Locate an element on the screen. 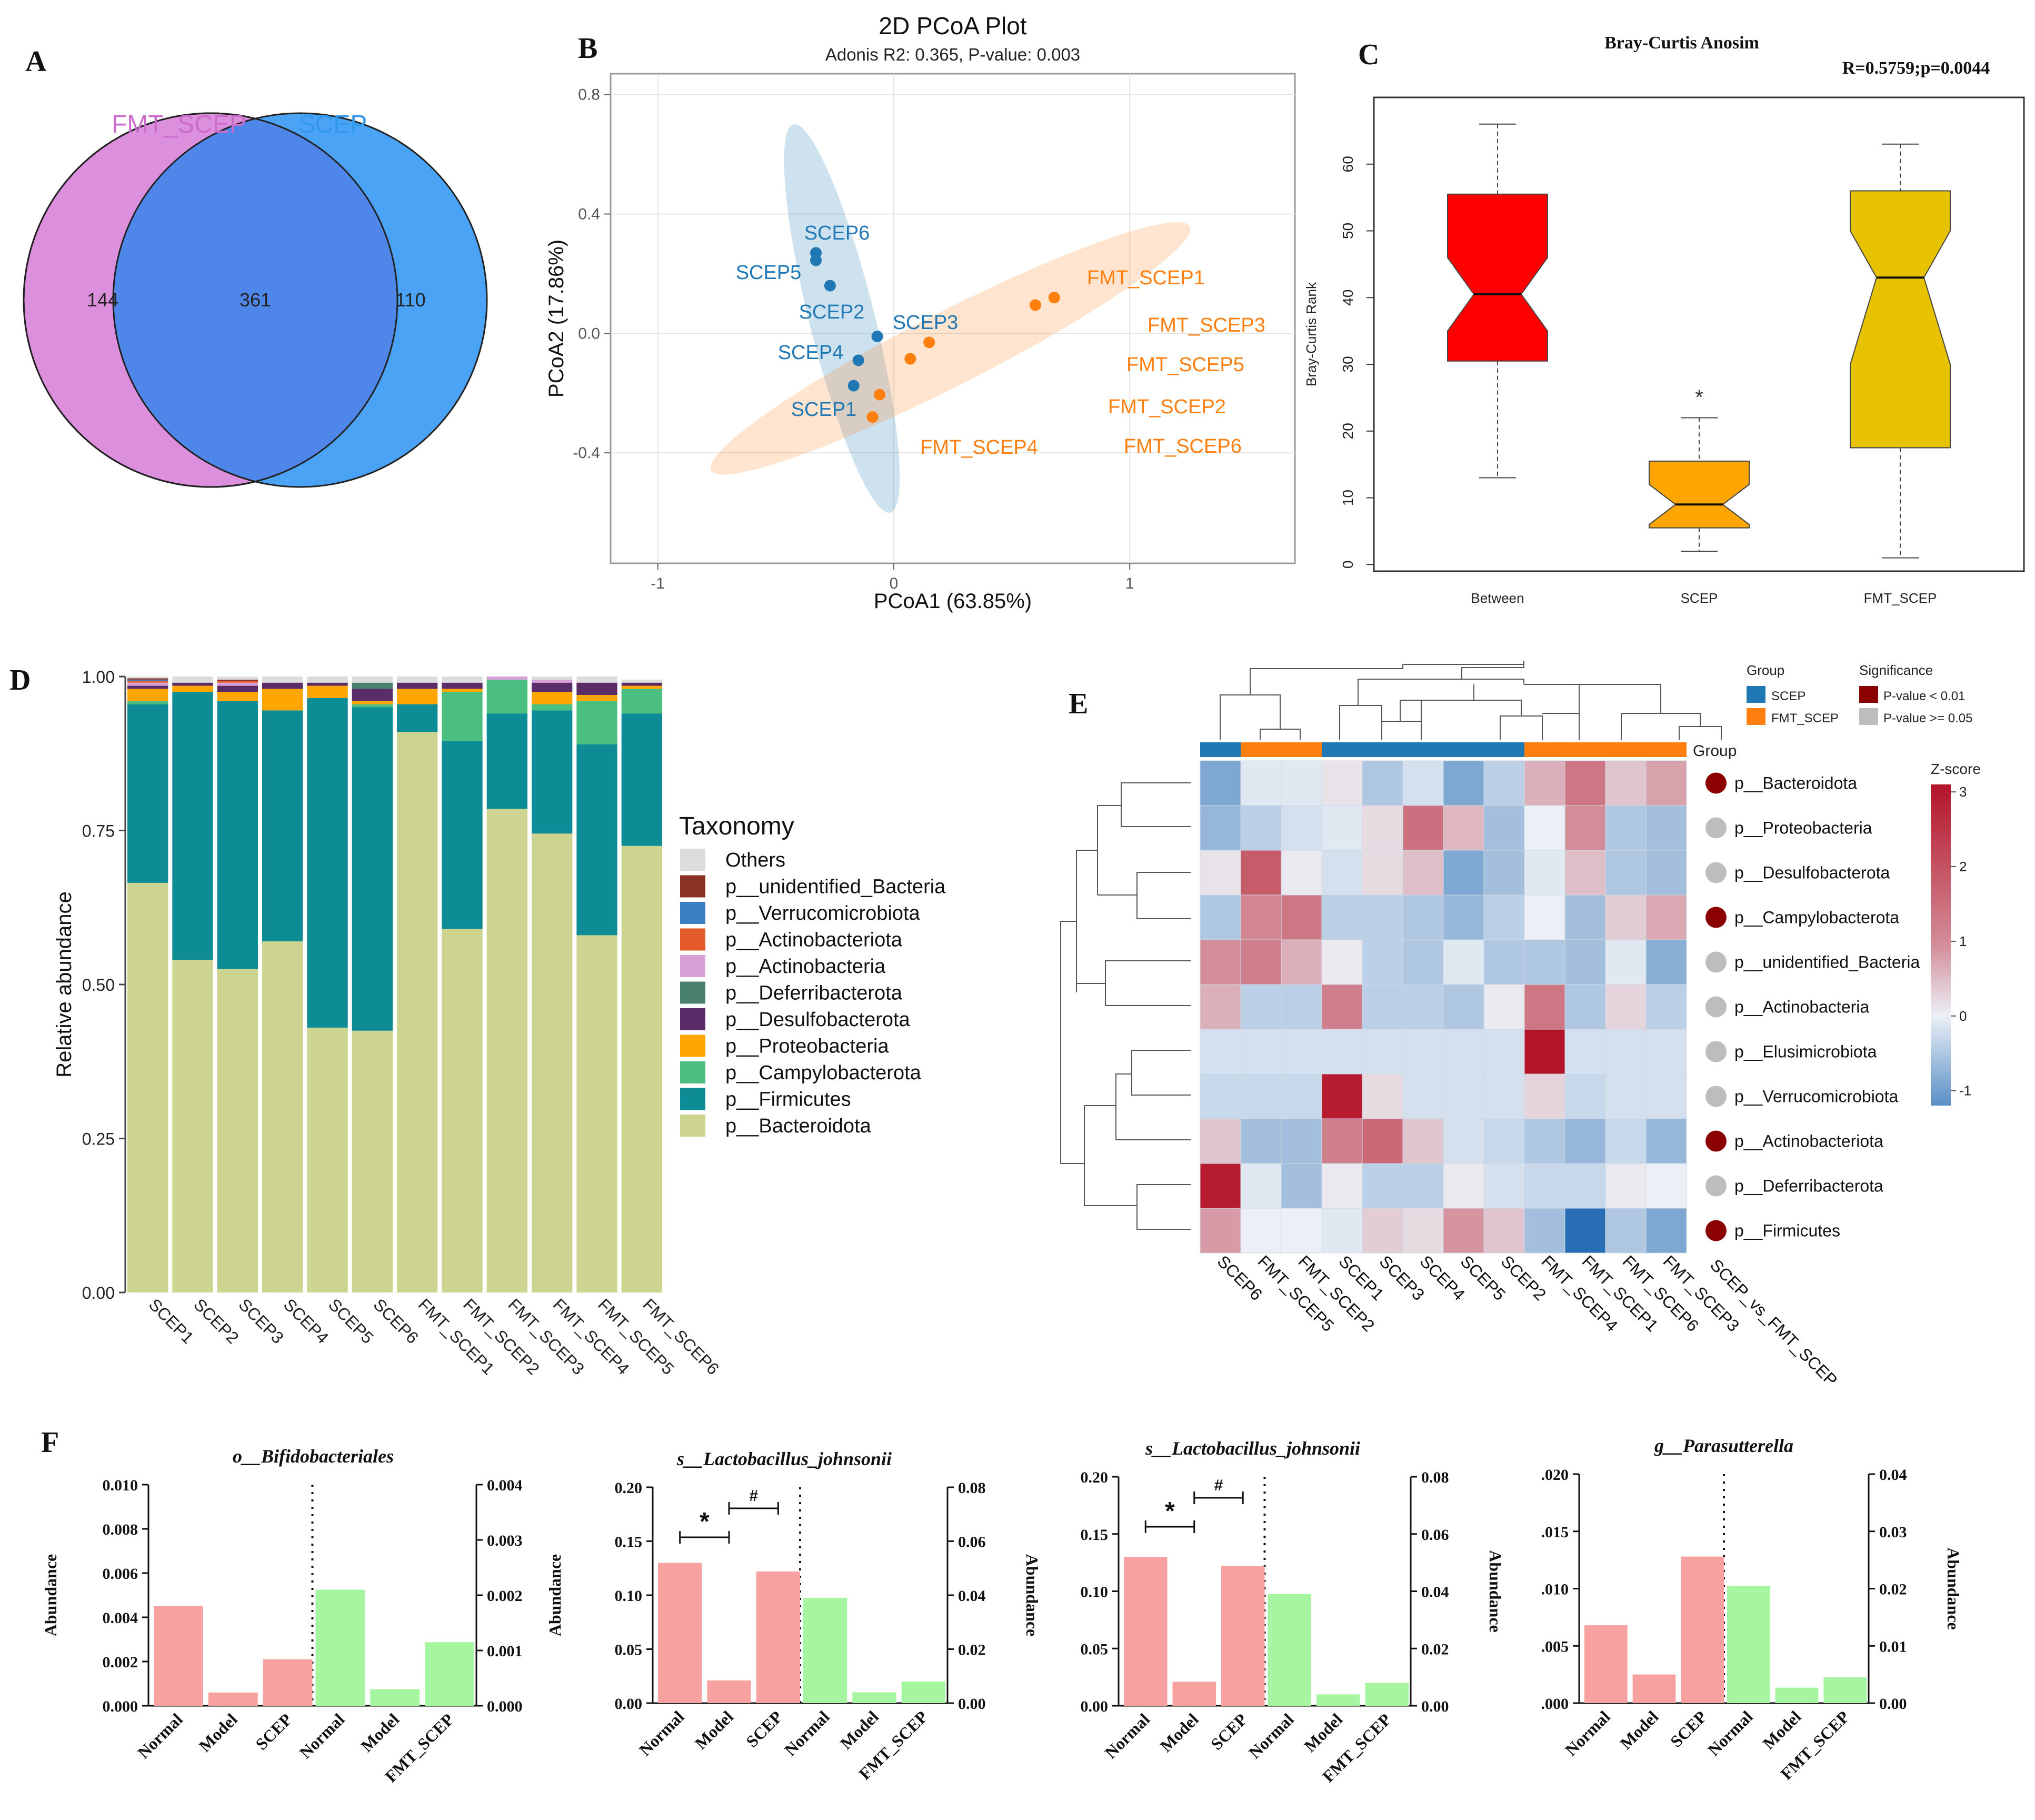  x-tick-label: Model is located at coordinates (714, 1730).